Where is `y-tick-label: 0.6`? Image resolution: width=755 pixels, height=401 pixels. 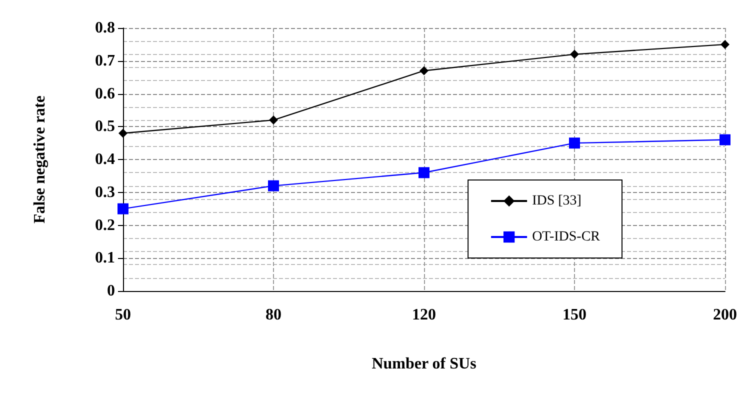
y-tick-label: 0.6 is located at coordinates (105, 93).